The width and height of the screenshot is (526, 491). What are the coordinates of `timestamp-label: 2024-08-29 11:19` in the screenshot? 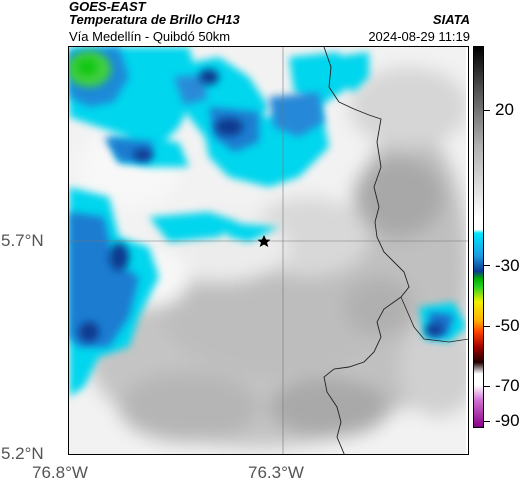 It's located at (419, 36).